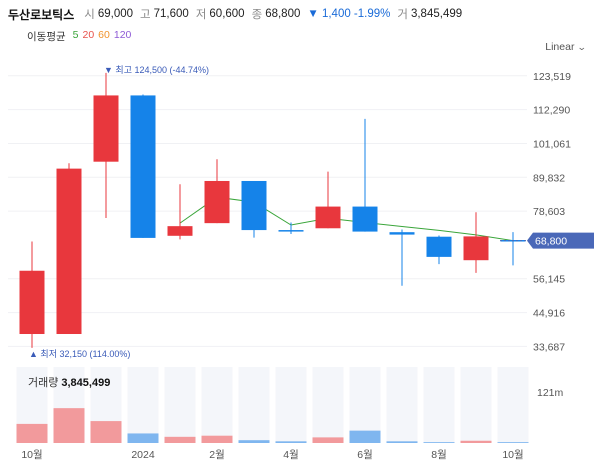 Image resolution: width=600 pixels, height=469 pixels. What do you see at coordinates (75, 35) in the screenshot?
I see `ma-5-label: 5` at bounding box center [75, 35].